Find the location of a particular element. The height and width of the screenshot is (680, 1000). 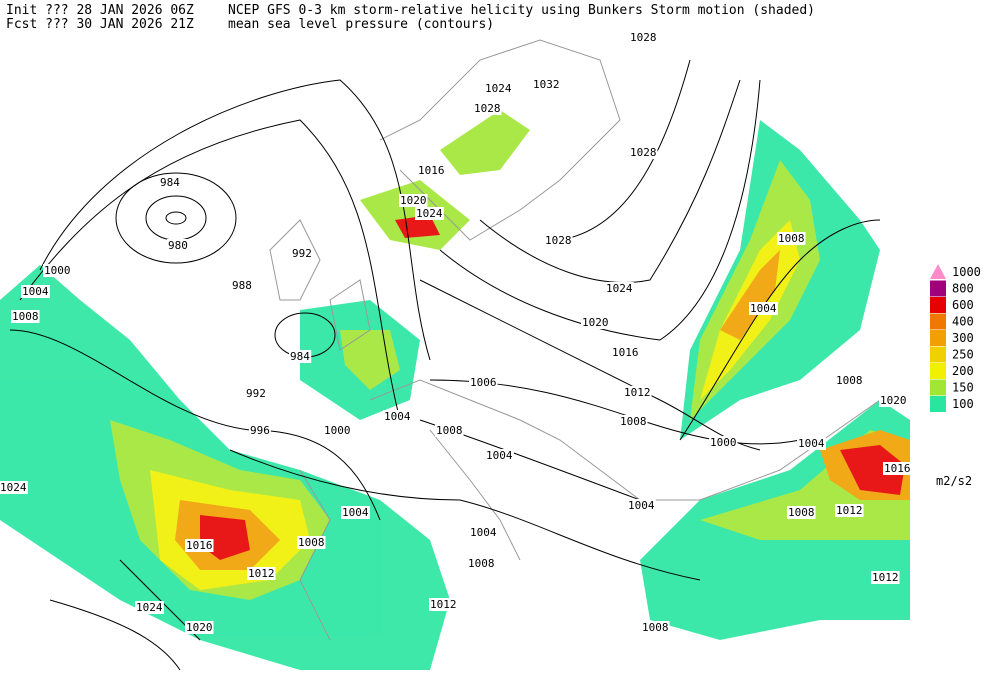

contour-label: 984 is located at coordinates (300, 356).